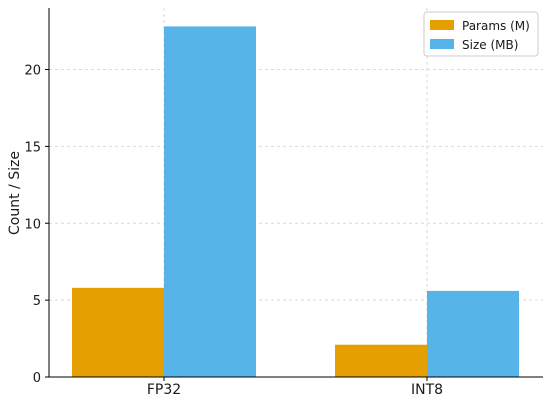  What do you see at coordinates (481, 34) in the screenshot?
I see `legend: Params (M) Size (MB)` at bounding box center [481, 34].